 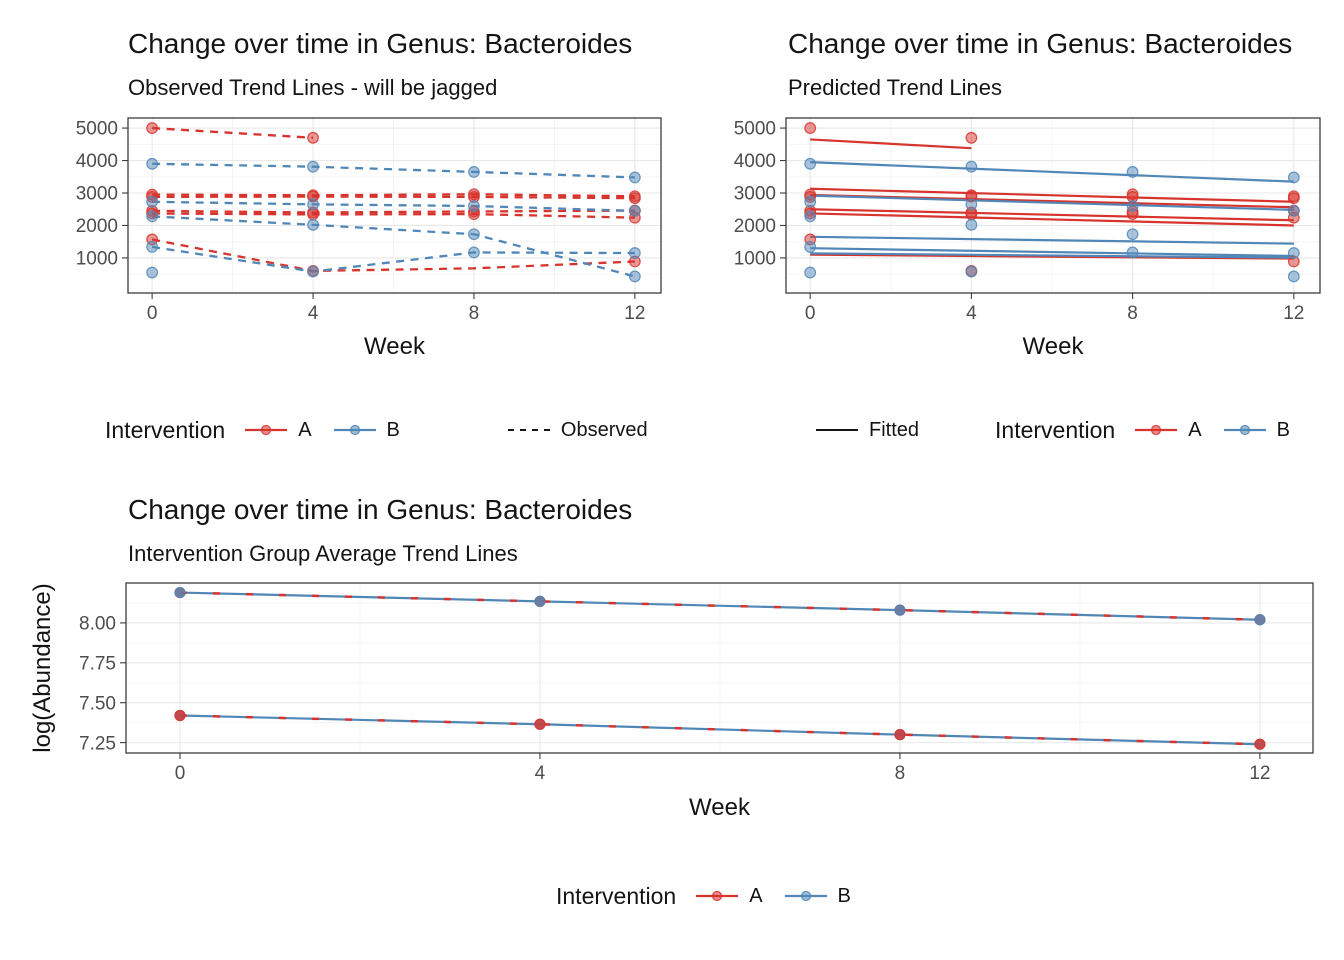 What do you see at coordinates (380, 43) in the screenshot?
I see `chart-observed-title: Change over time in Genus: Bacteroides` at bounding box center [380, 43].